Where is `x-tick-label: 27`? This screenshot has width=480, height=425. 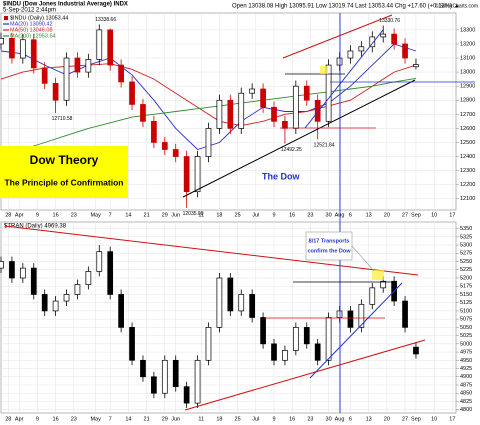 x-tick-label: 27 is located at coordinates (405, 215).